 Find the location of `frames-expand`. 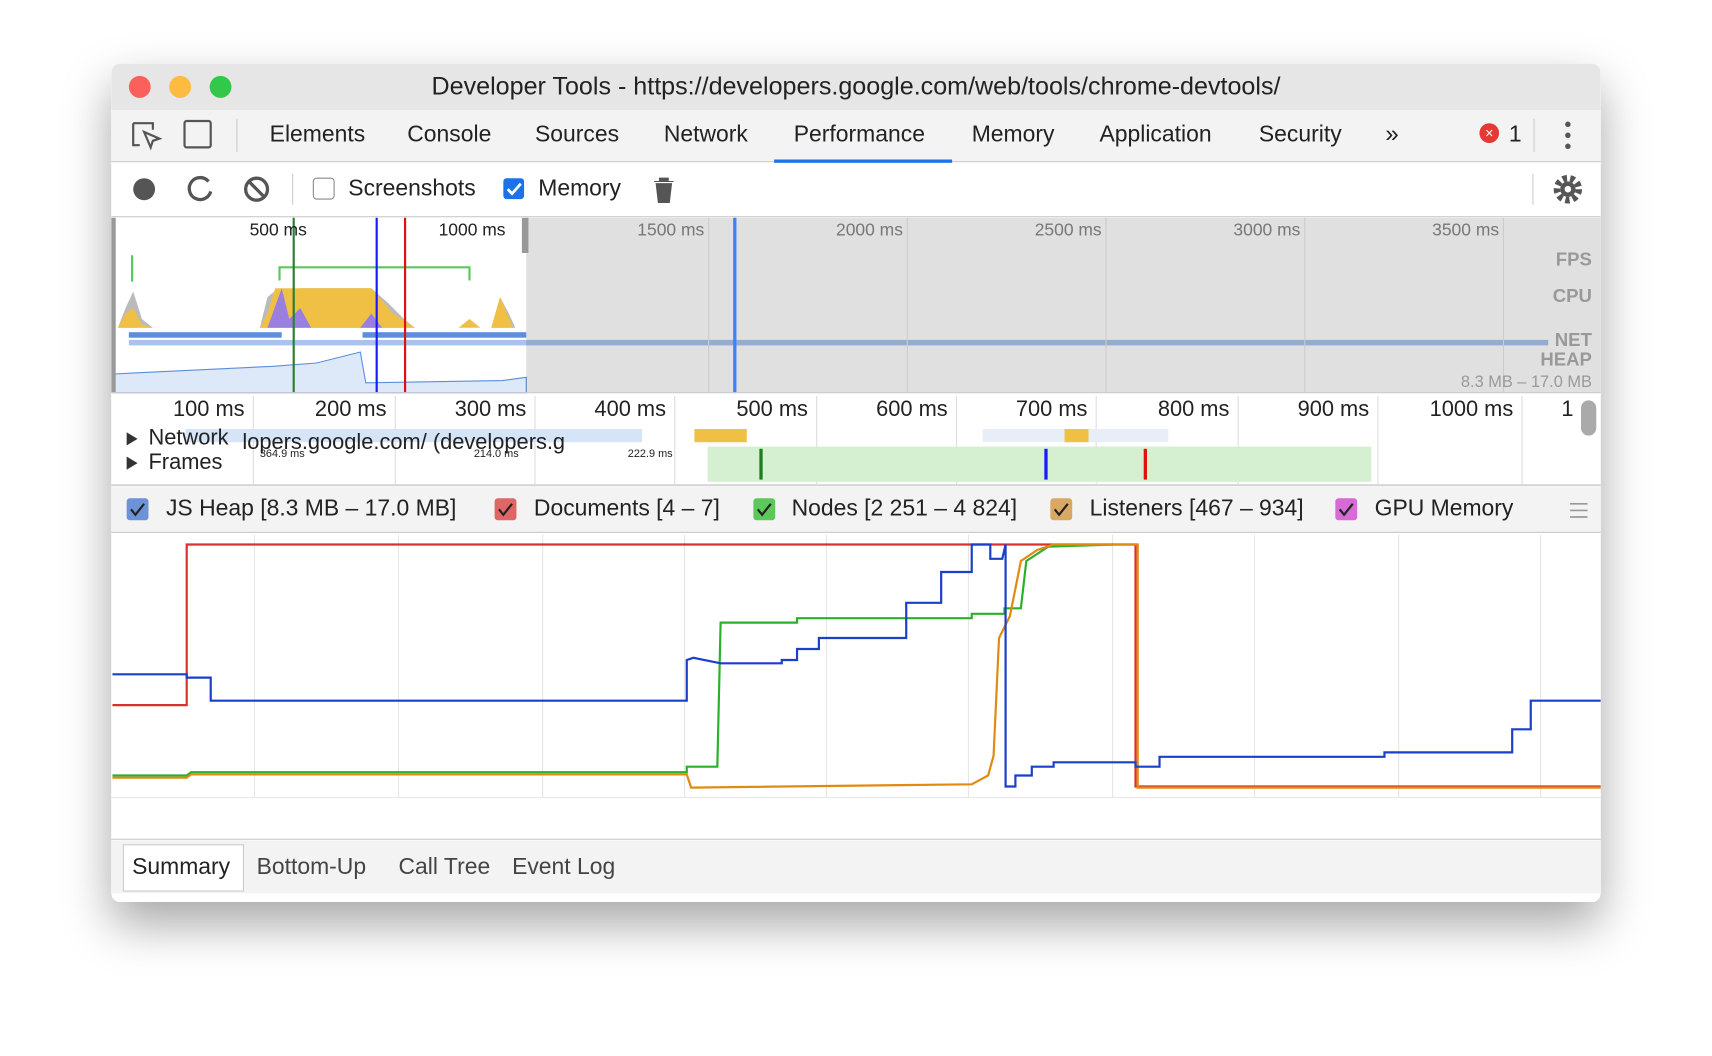

frames-expand is located at coordinates (132, 463).